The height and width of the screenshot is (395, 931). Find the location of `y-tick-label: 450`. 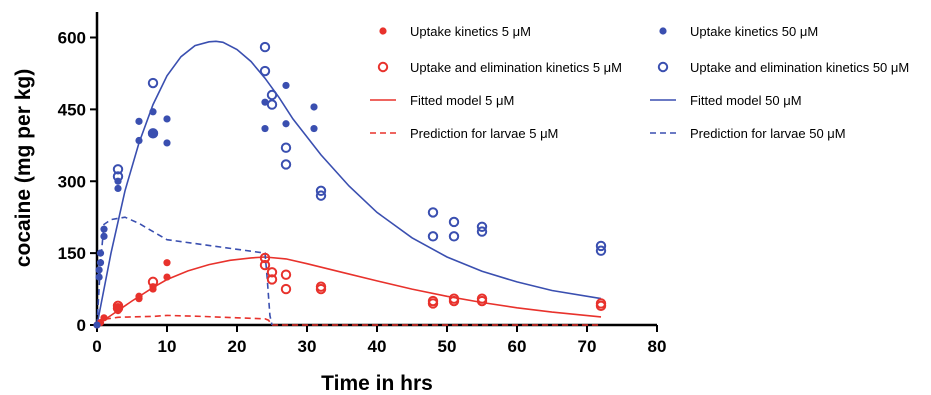

y-tick-label: 450 is located at coordinates (72, 109).